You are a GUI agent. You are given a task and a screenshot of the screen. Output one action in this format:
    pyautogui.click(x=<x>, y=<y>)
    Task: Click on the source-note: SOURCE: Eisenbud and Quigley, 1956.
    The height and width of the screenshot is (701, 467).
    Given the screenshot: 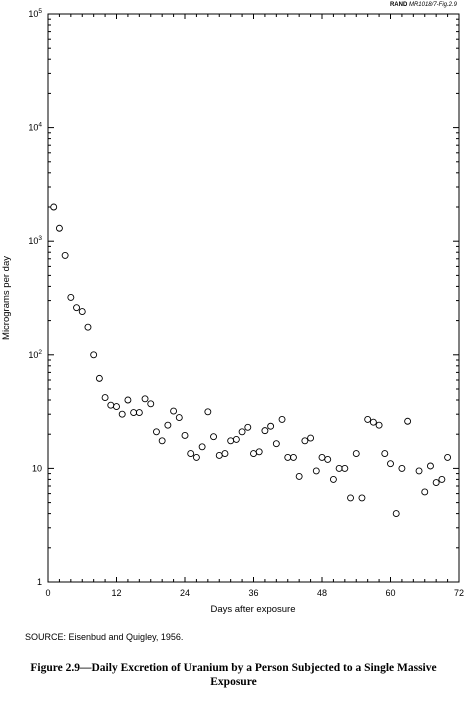 What is the action you would take?
    pyautogui.click(x=104, y=637)
    